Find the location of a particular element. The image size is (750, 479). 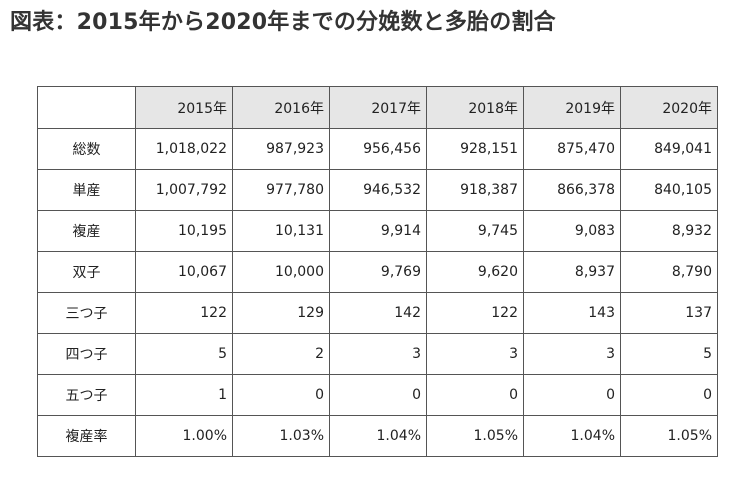

column-header-2017: 2017年 is located at coordinates (378, 107).